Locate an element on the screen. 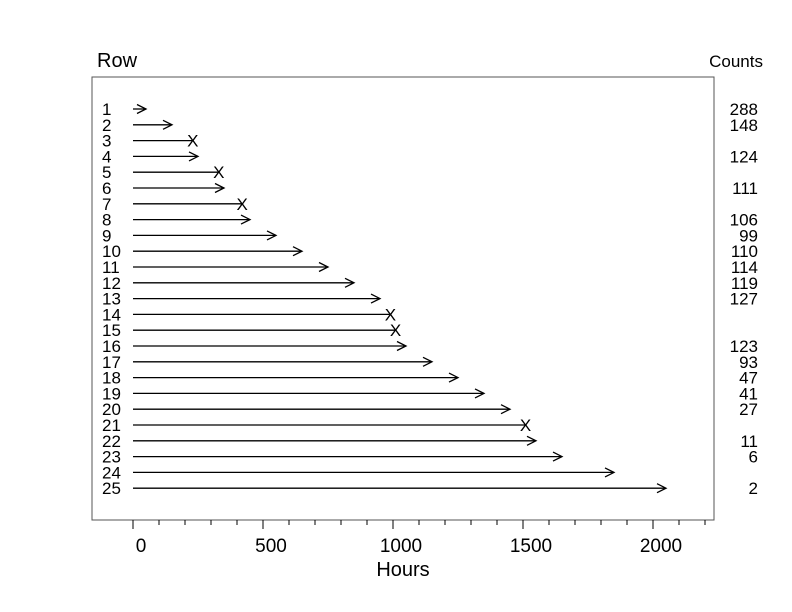  count-label: 127 is located at coordinates (744, 299).